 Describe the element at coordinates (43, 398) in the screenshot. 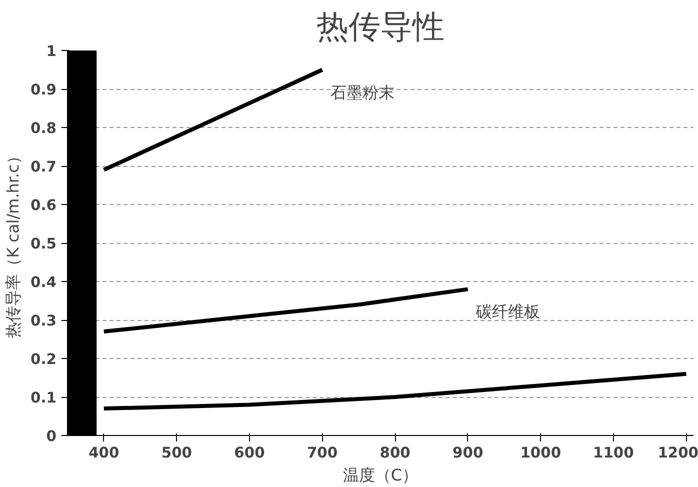

I see `y-tick-label: 0.1` at that location.